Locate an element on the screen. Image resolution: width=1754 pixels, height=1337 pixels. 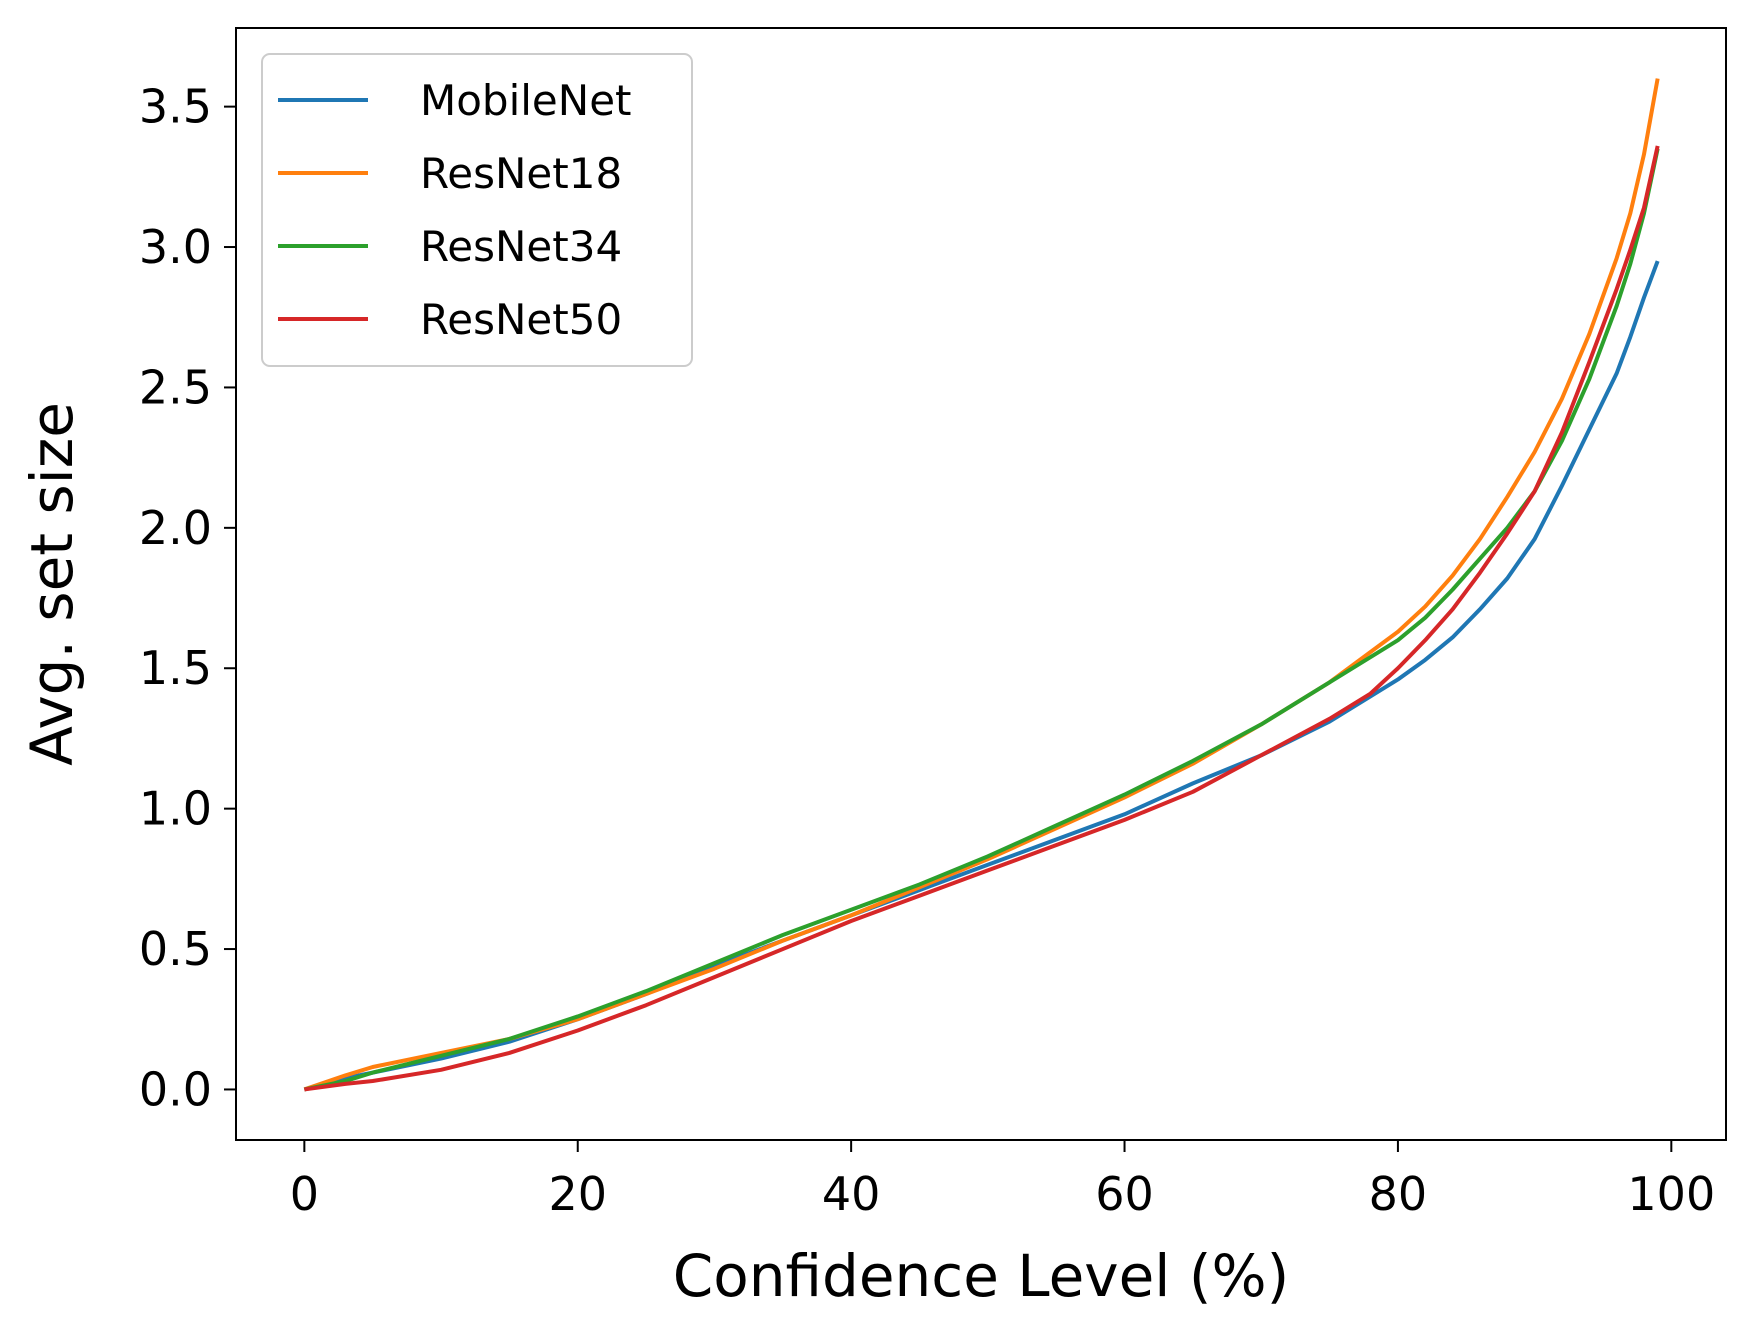
legend-label-resnet34: ResNet34 is located at coordinates (521, 246).